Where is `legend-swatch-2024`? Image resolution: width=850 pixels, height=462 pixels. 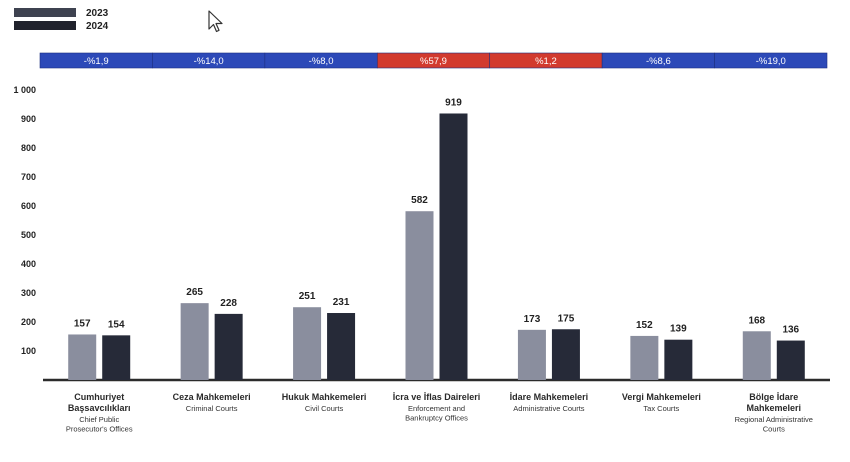 legend-swatch-2024 is located at coordinates (45, 25).